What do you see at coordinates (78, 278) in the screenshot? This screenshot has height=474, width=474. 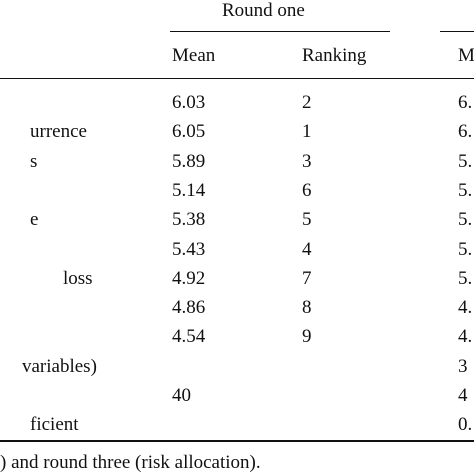 I see `row-label: loss` at bounding box center [78, 278].